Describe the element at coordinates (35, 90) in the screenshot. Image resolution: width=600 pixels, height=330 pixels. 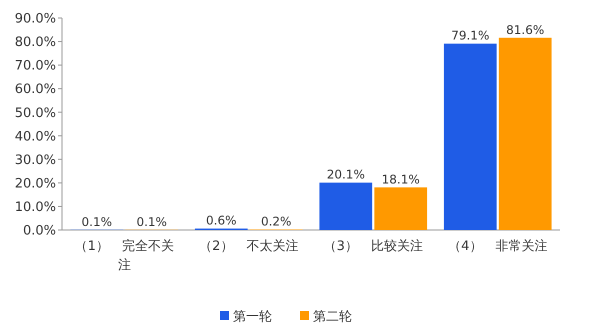
I see `y-tick-label: 60.0%` at that location.